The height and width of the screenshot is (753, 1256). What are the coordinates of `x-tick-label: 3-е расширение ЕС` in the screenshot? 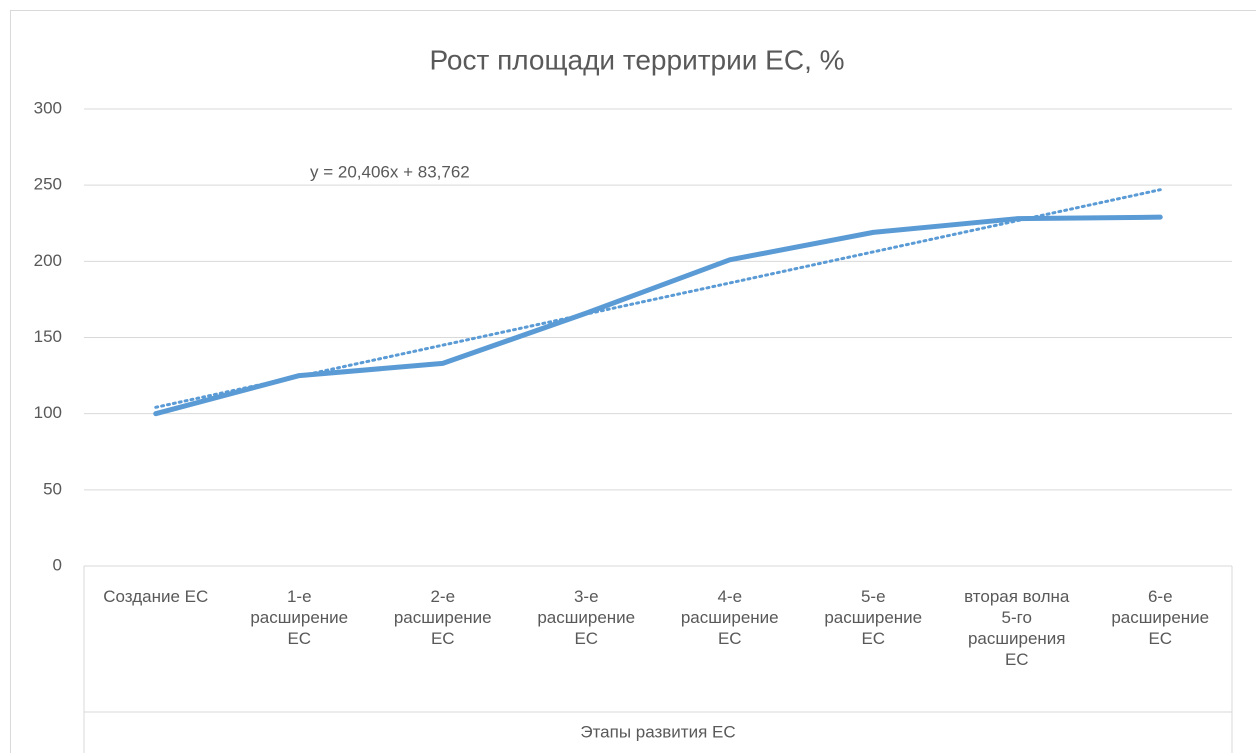 It's located at (586, 617).